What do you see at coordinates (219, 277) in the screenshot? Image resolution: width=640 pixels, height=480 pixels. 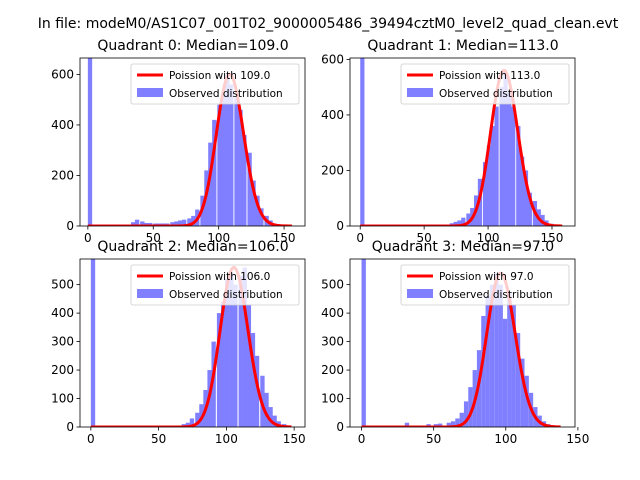 I see `legend-fit-label: Poission with 106.0` at bounding box center [219, 277].